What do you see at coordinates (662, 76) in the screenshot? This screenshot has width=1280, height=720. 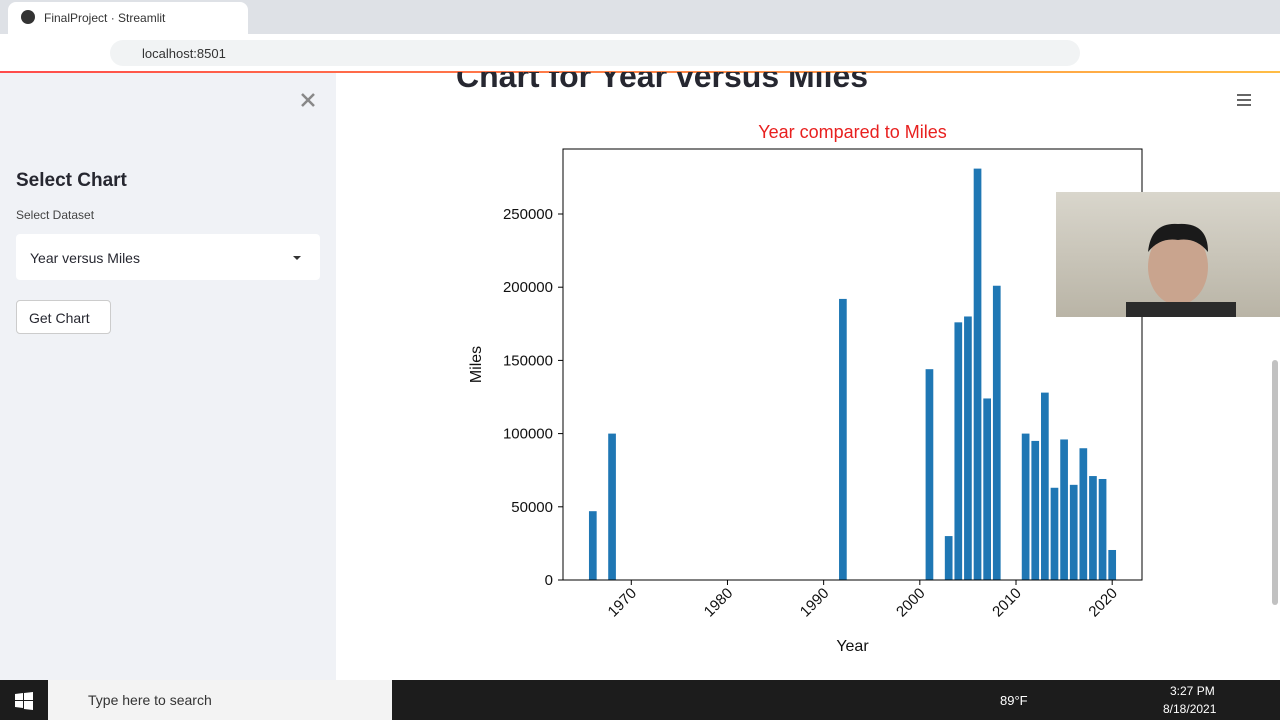 I see `page-heading: Chart for Year versus Miles` at bounding box center [662, 76].